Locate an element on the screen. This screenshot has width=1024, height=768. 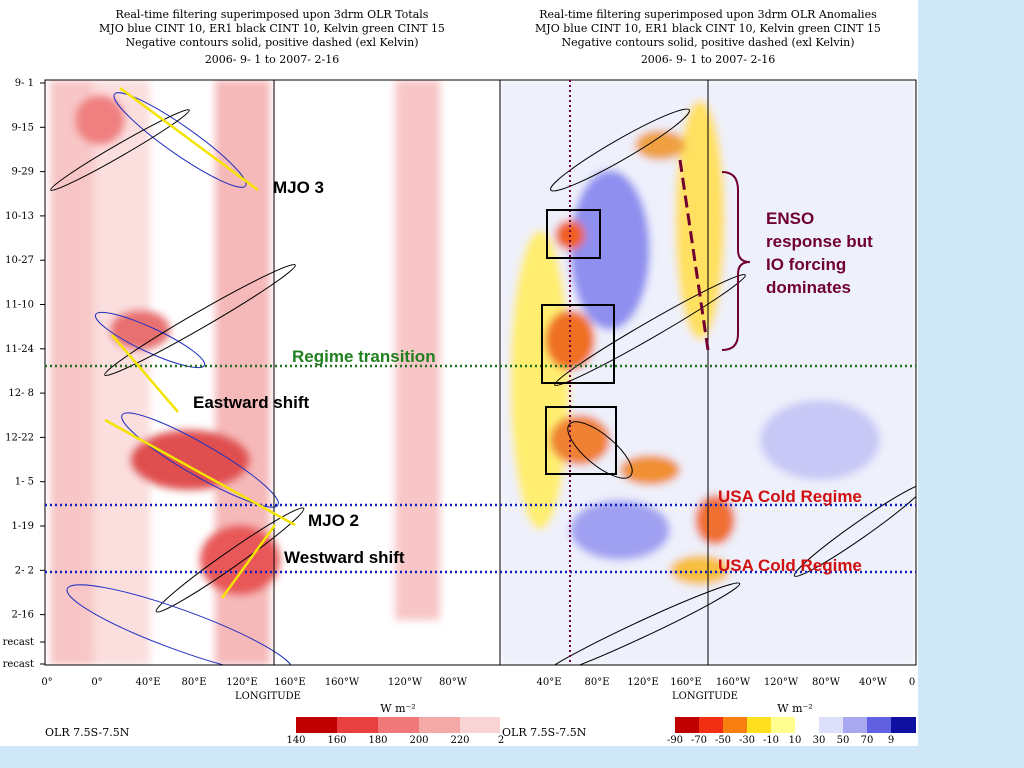
colorbar-label: 140 is located at coordinates (295, 740).